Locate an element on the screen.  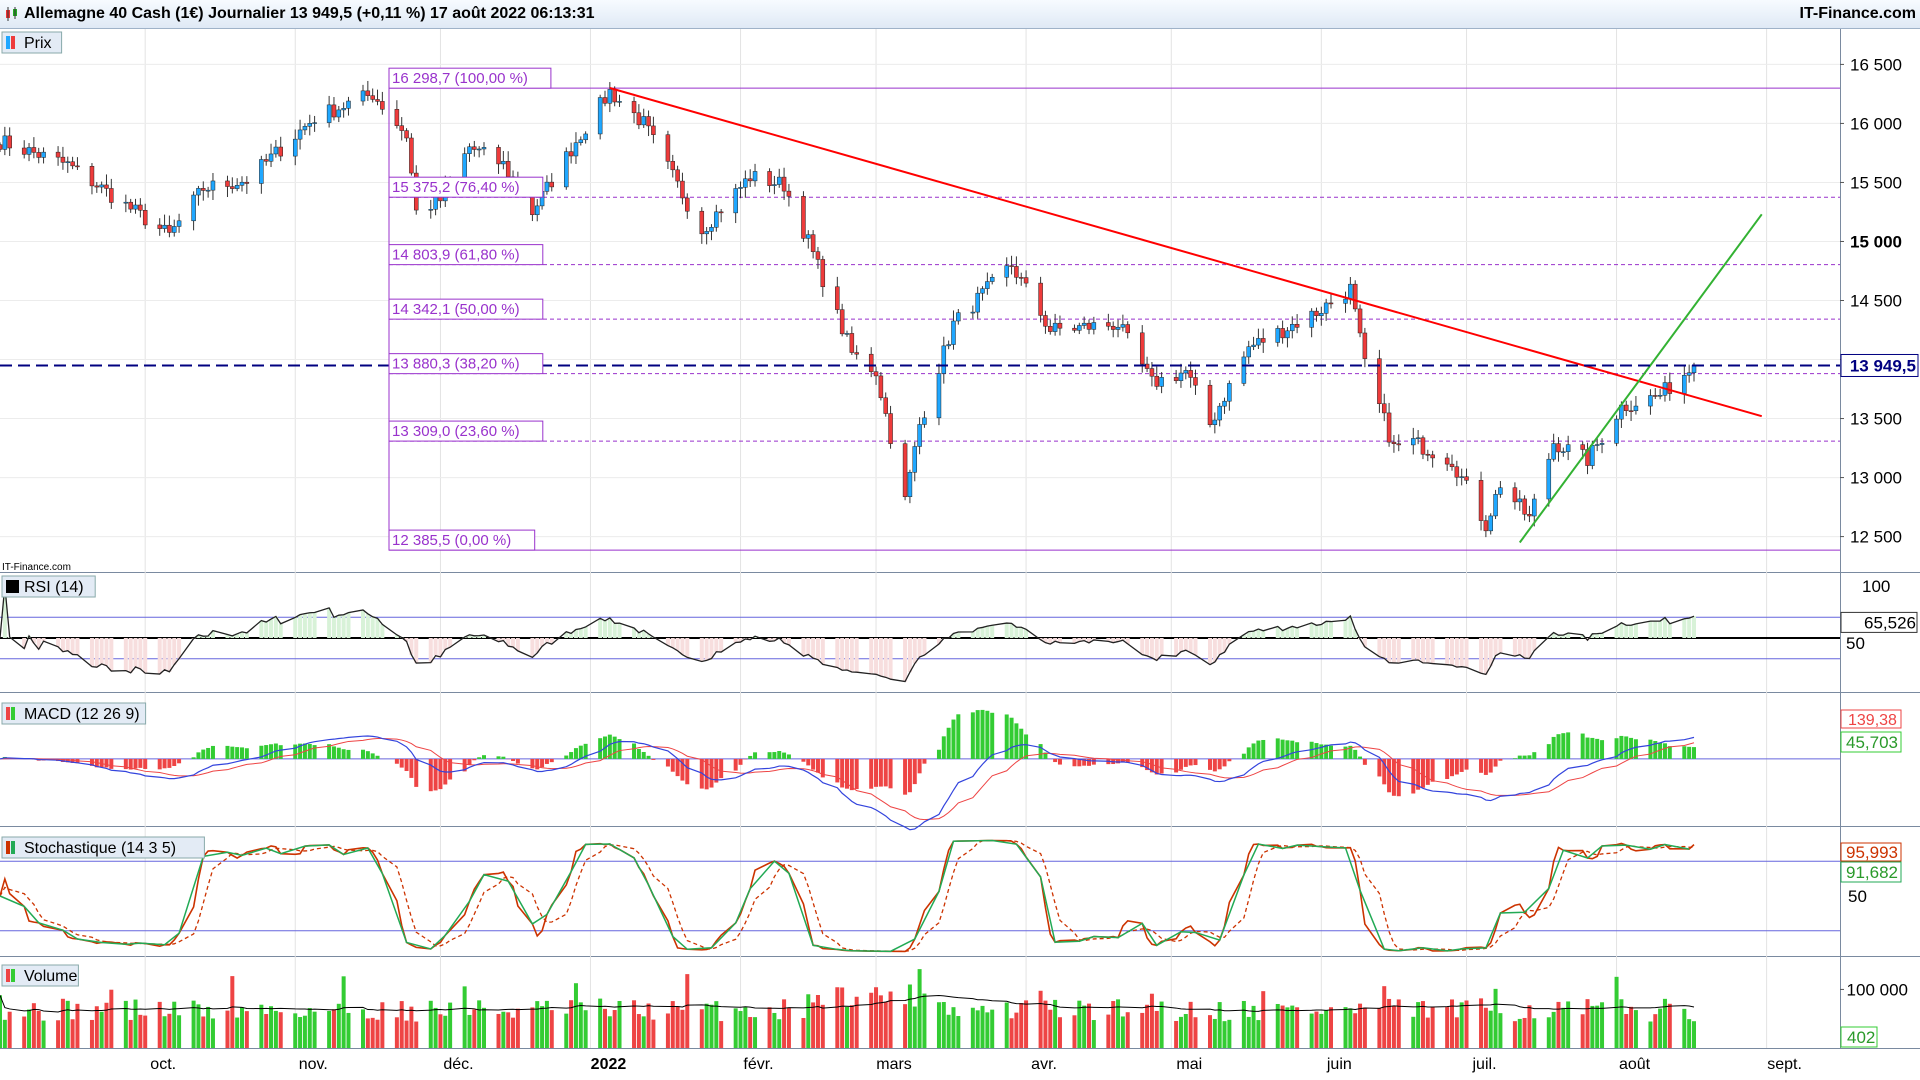
volume-value-box is located at coordinates (1859, 1037).